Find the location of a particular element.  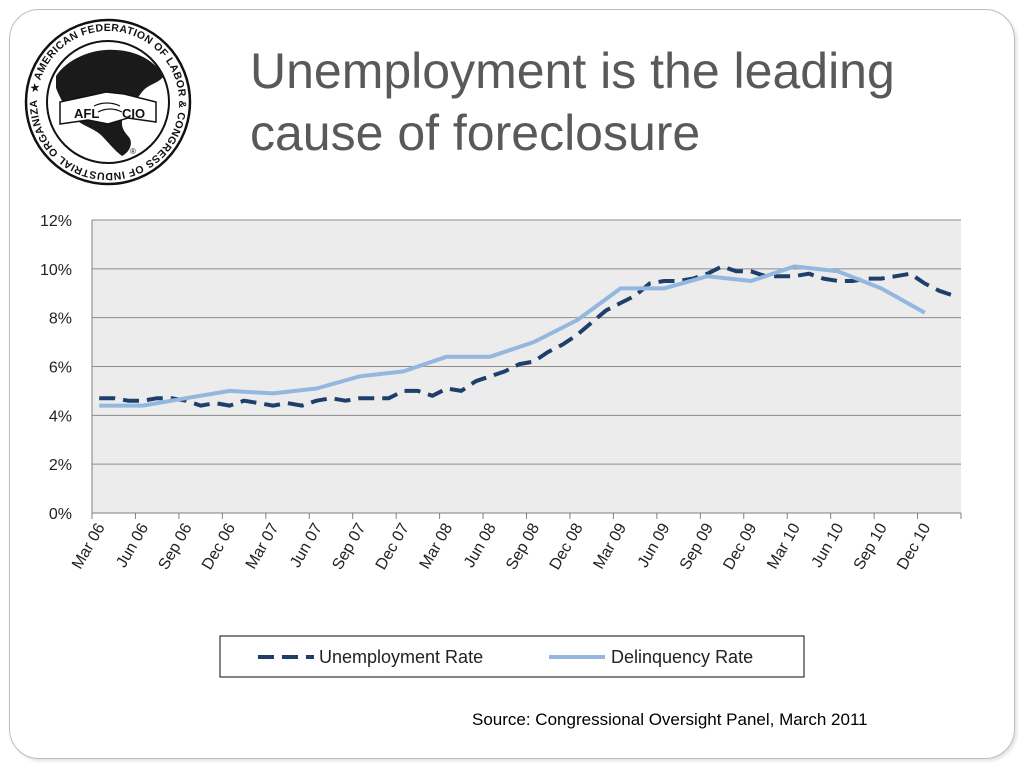

x-tick-label: Dec 10 is located at coordinates (914, 546).